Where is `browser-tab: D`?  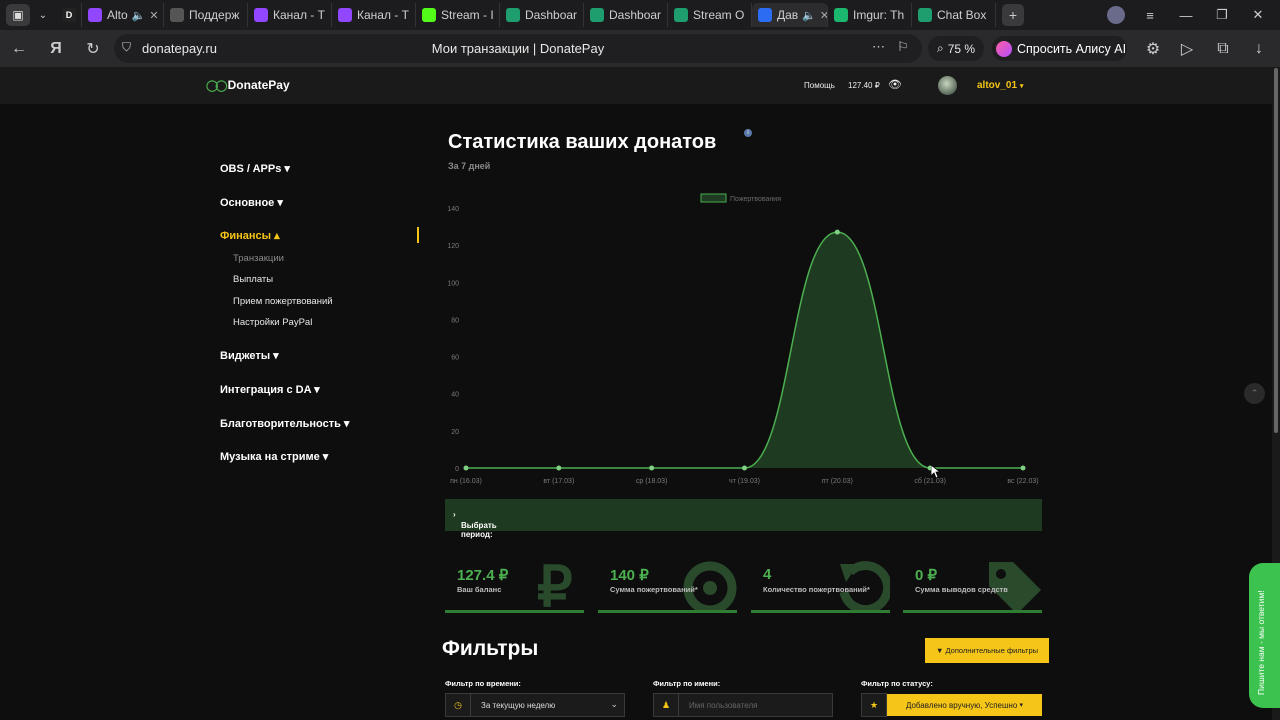
browser-tab: D is located at coordinates (69, 15).